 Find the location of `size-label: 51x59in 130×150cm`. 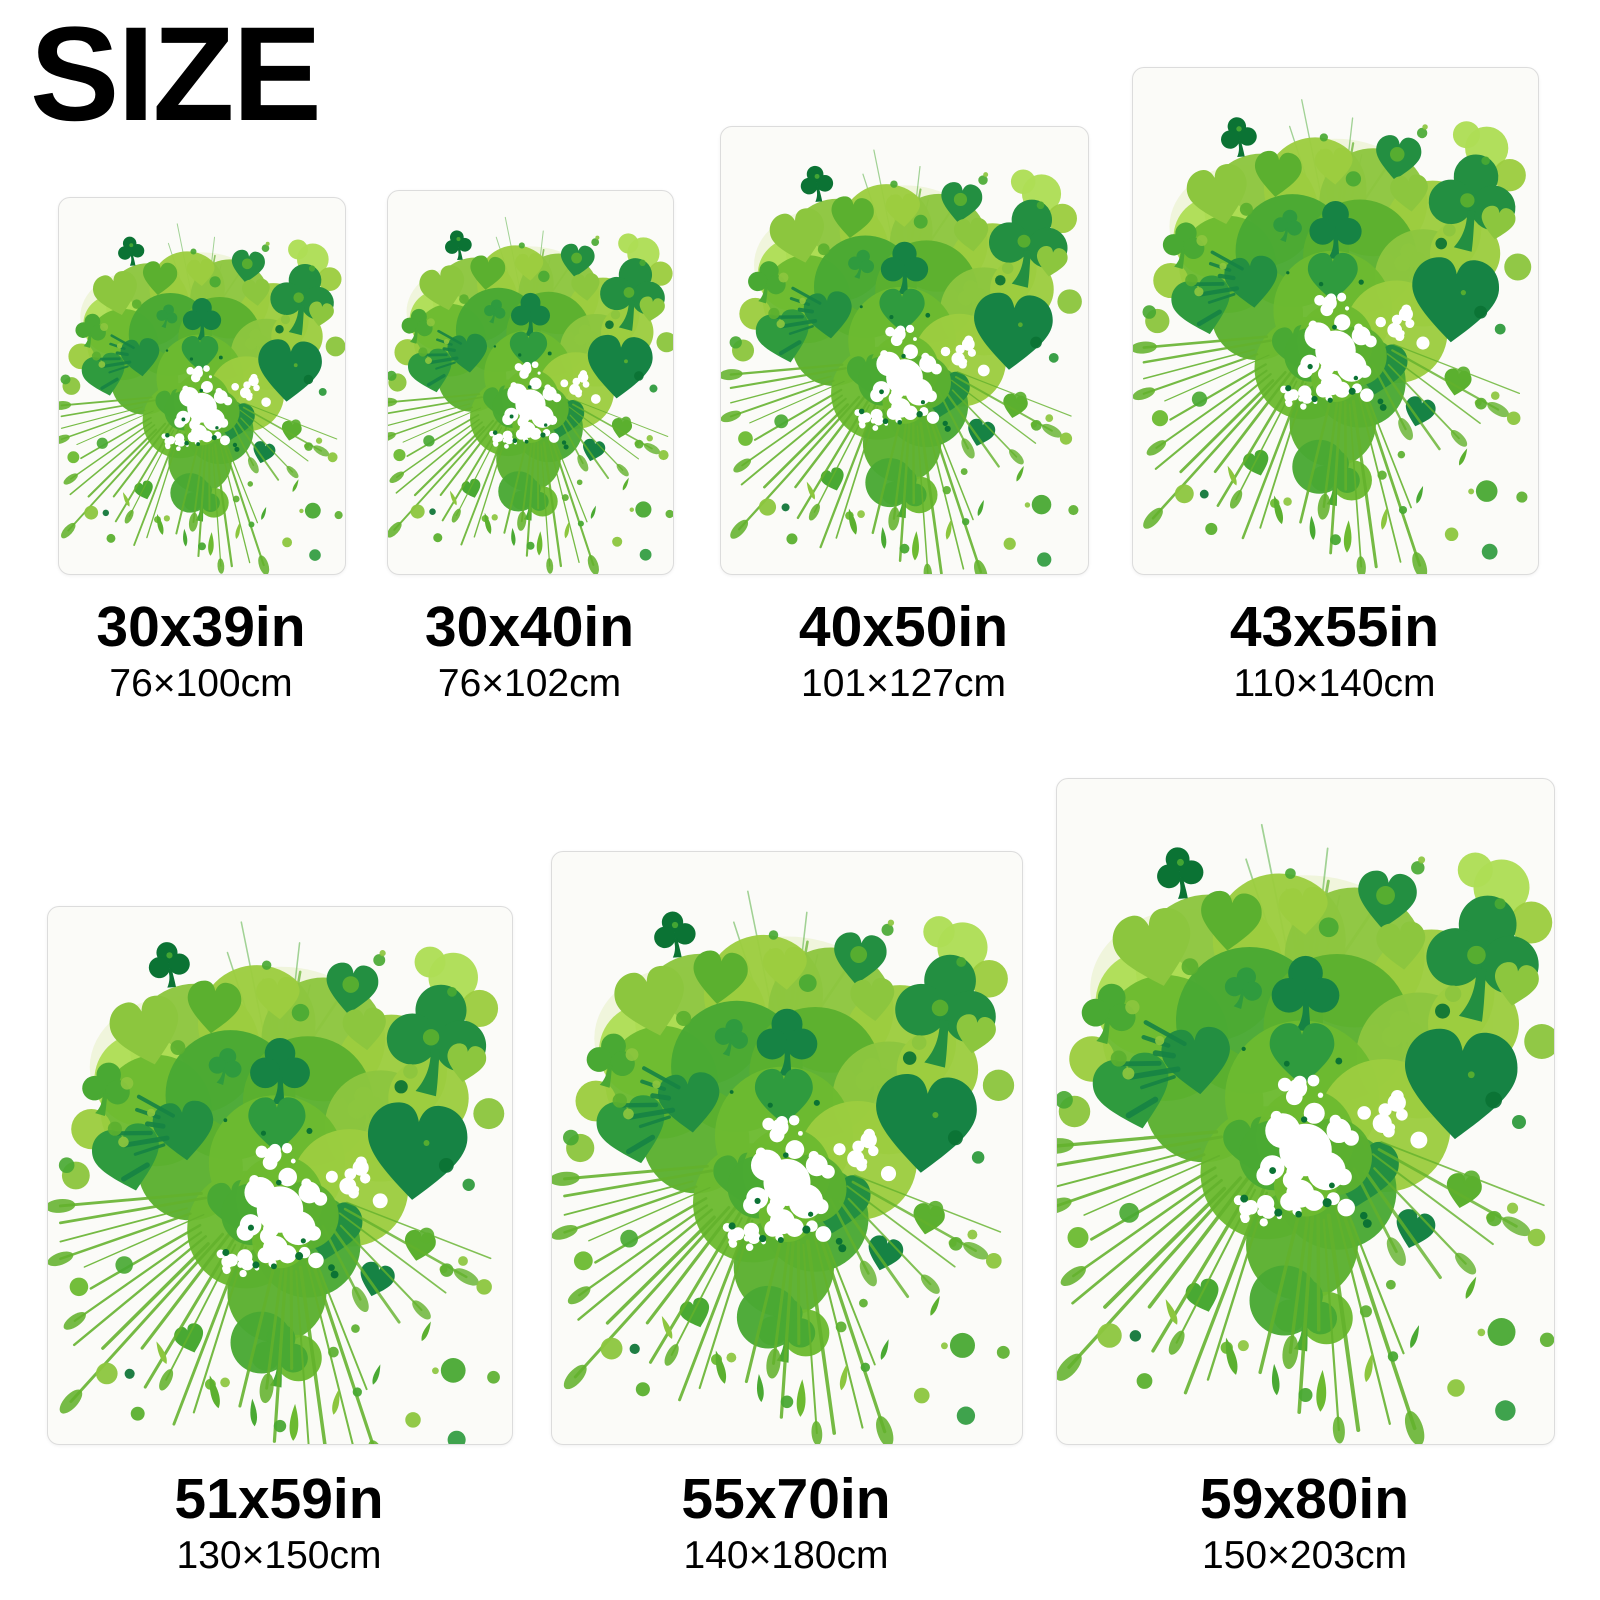

size-label: 51x59in 130×150cm is located at coordinates (278, 1510).